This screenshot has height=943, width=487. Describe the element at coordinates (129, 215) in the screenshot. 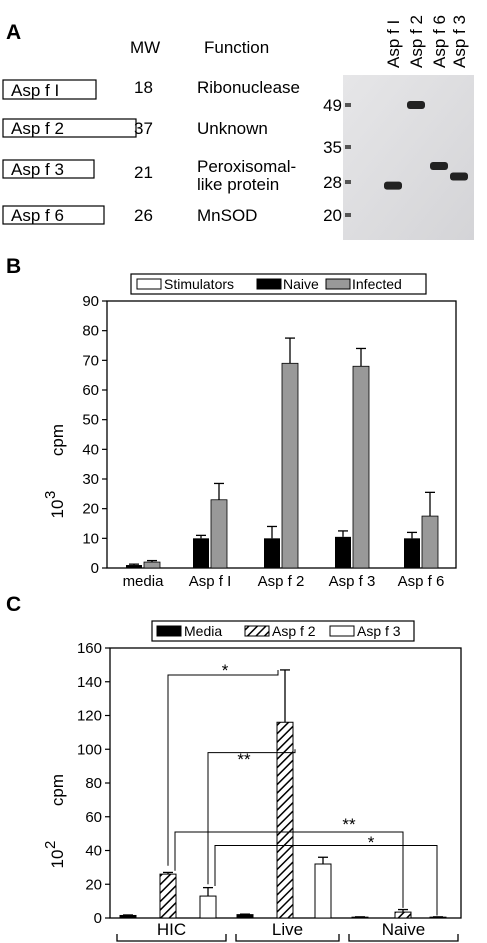

I see `protein-row-4: Asp f 6 26 MnSOD` at that location.